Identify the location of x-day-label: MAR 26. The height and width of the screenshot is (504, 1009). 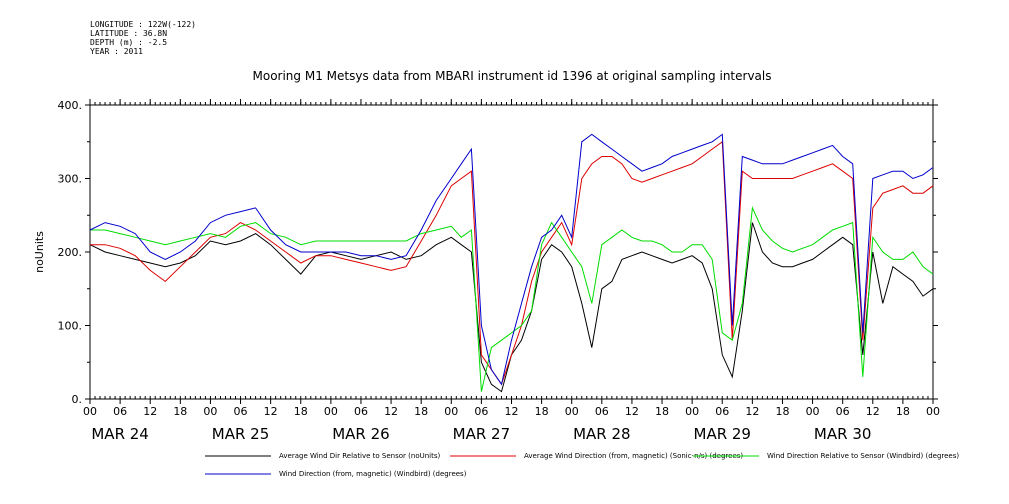
(360, 434).